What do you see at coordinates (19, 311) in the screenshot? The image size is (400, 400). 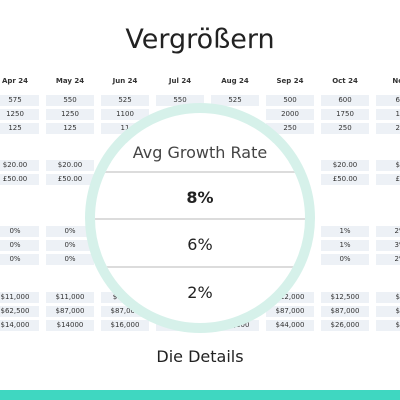 I see `cell: $62,500` at bounding box center [19, 311].